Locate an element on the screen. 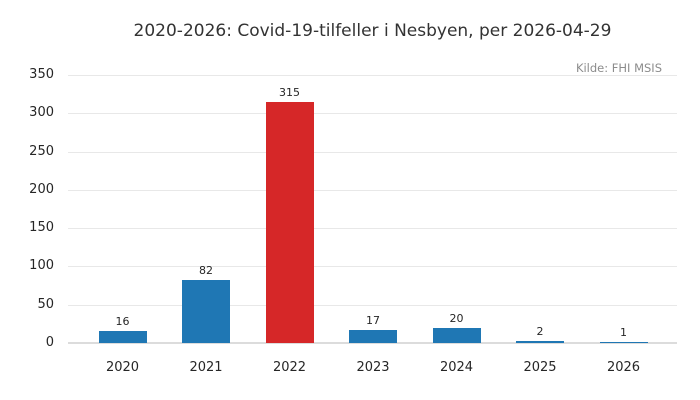 This screenshot has width=700, height=400. x-tick-label: 2020 is located at coordinates (122, 367).